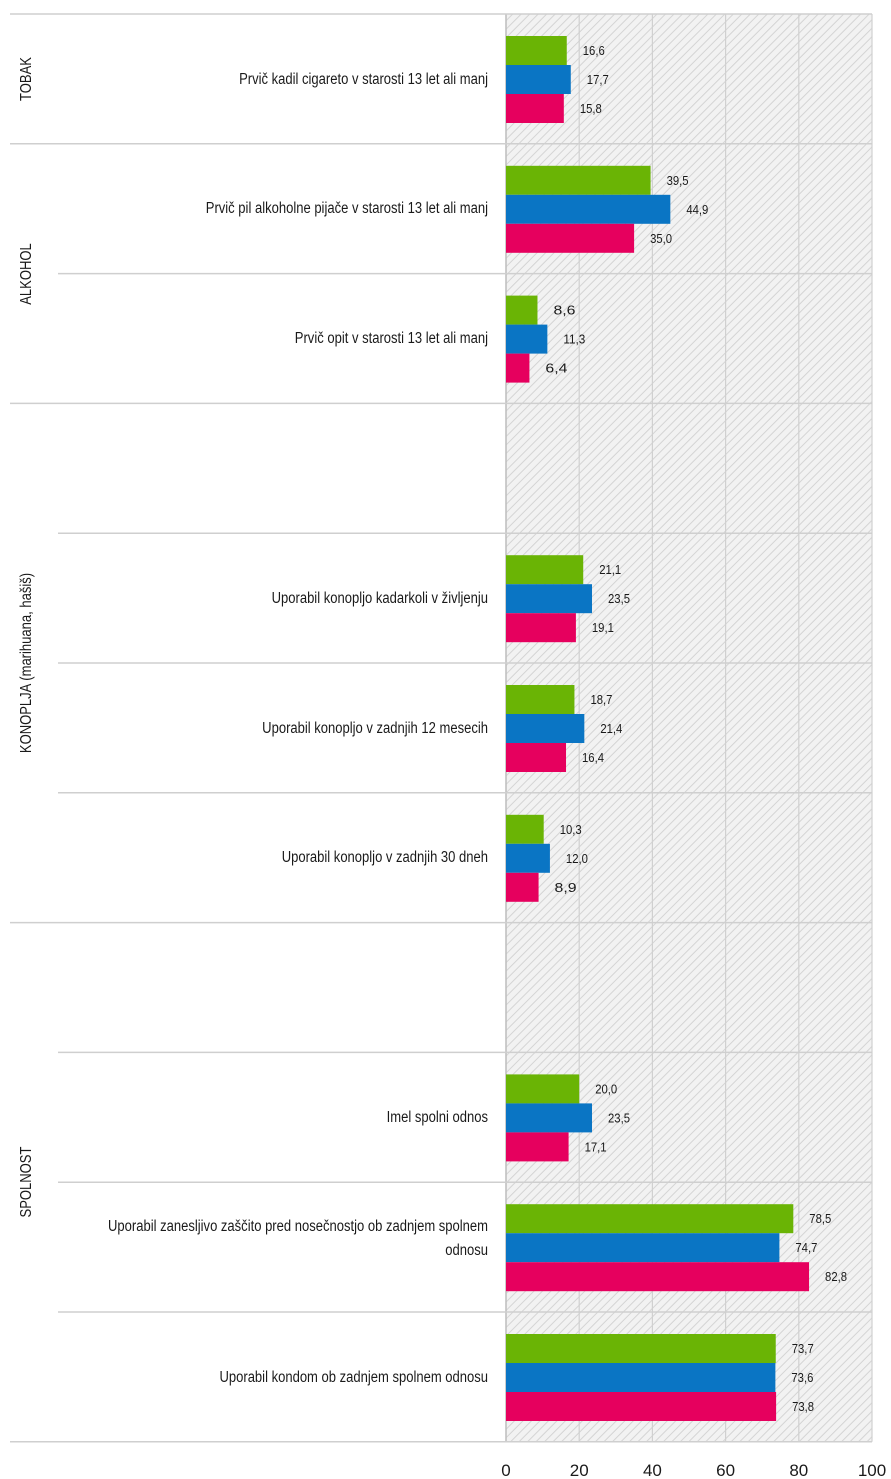  What do you see at coordinates (601, 700) in the screenshot?
I see `bar-value-label: 18,7` at bounding box center [601, 700].